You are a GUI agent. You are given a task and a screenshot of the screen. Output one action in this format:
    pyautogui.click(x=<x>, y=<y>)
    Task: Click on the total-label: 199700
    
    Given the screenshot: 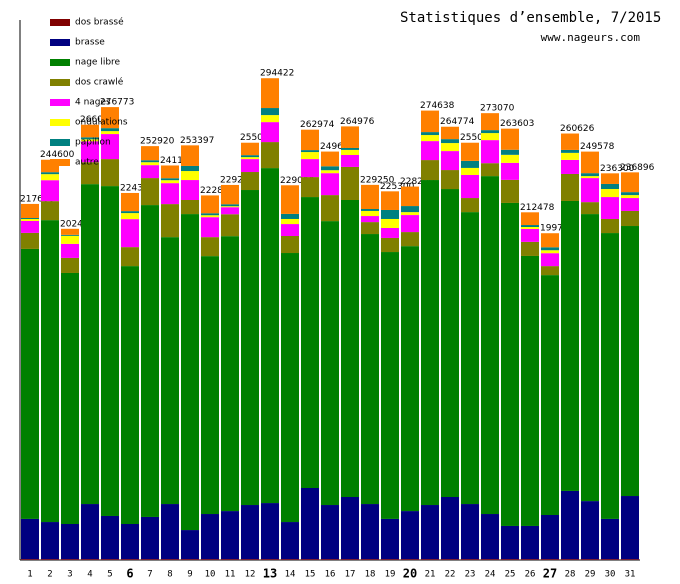 What is the action you would take?
    pyautogui.click(x=557, y=229)
    